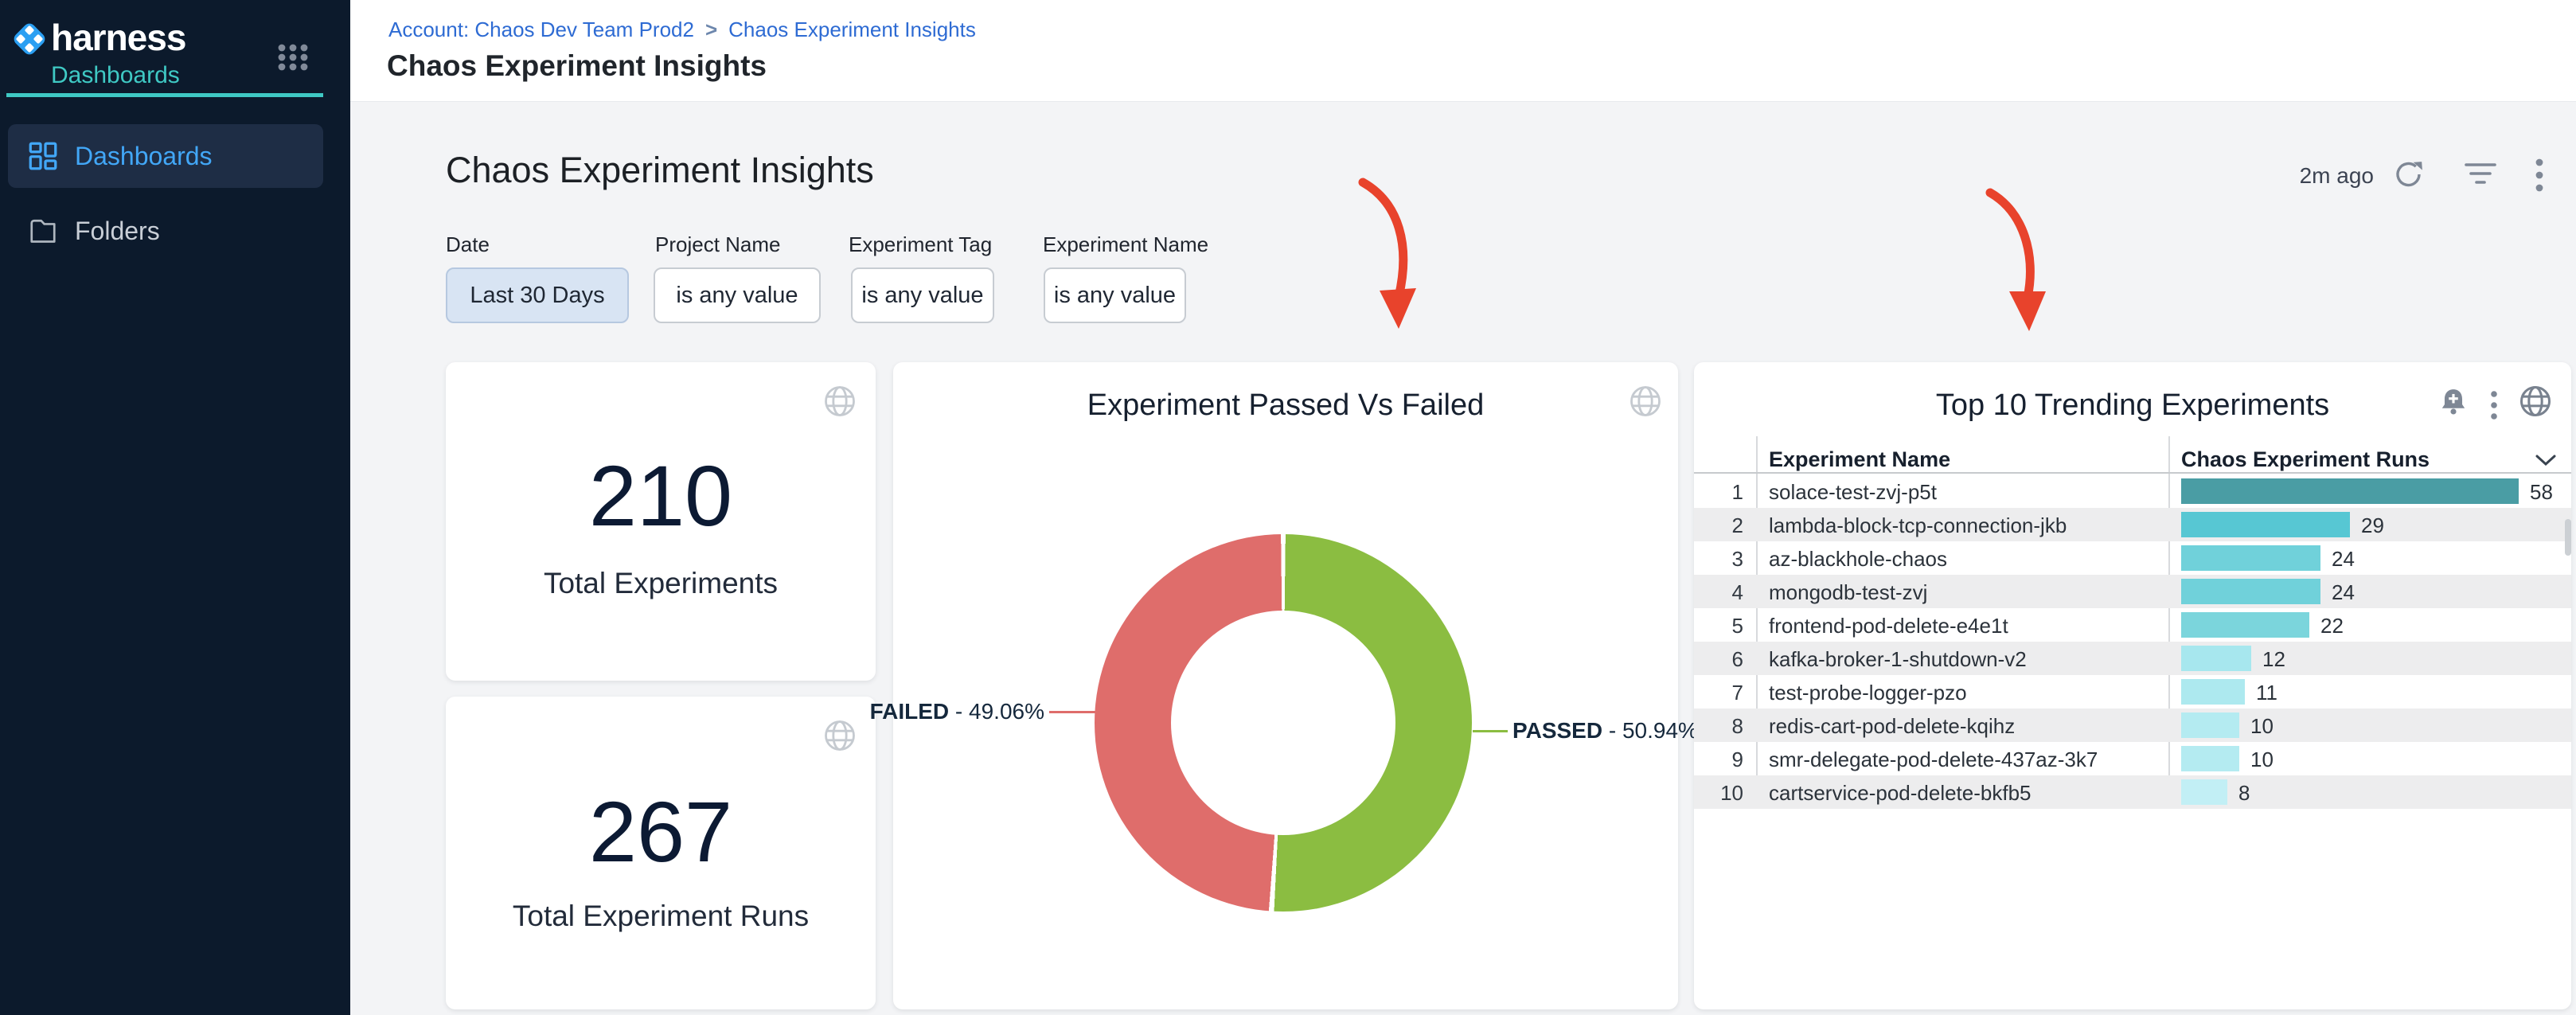 Image resolution: width=2576 pixels, height=1015 pixels. What do you see at coordinates (2132, 524) in the screenshot?
I see `table-row: 2 lambda-block-tcp-connection-jkb 29` at bounding box center [2132, 524].